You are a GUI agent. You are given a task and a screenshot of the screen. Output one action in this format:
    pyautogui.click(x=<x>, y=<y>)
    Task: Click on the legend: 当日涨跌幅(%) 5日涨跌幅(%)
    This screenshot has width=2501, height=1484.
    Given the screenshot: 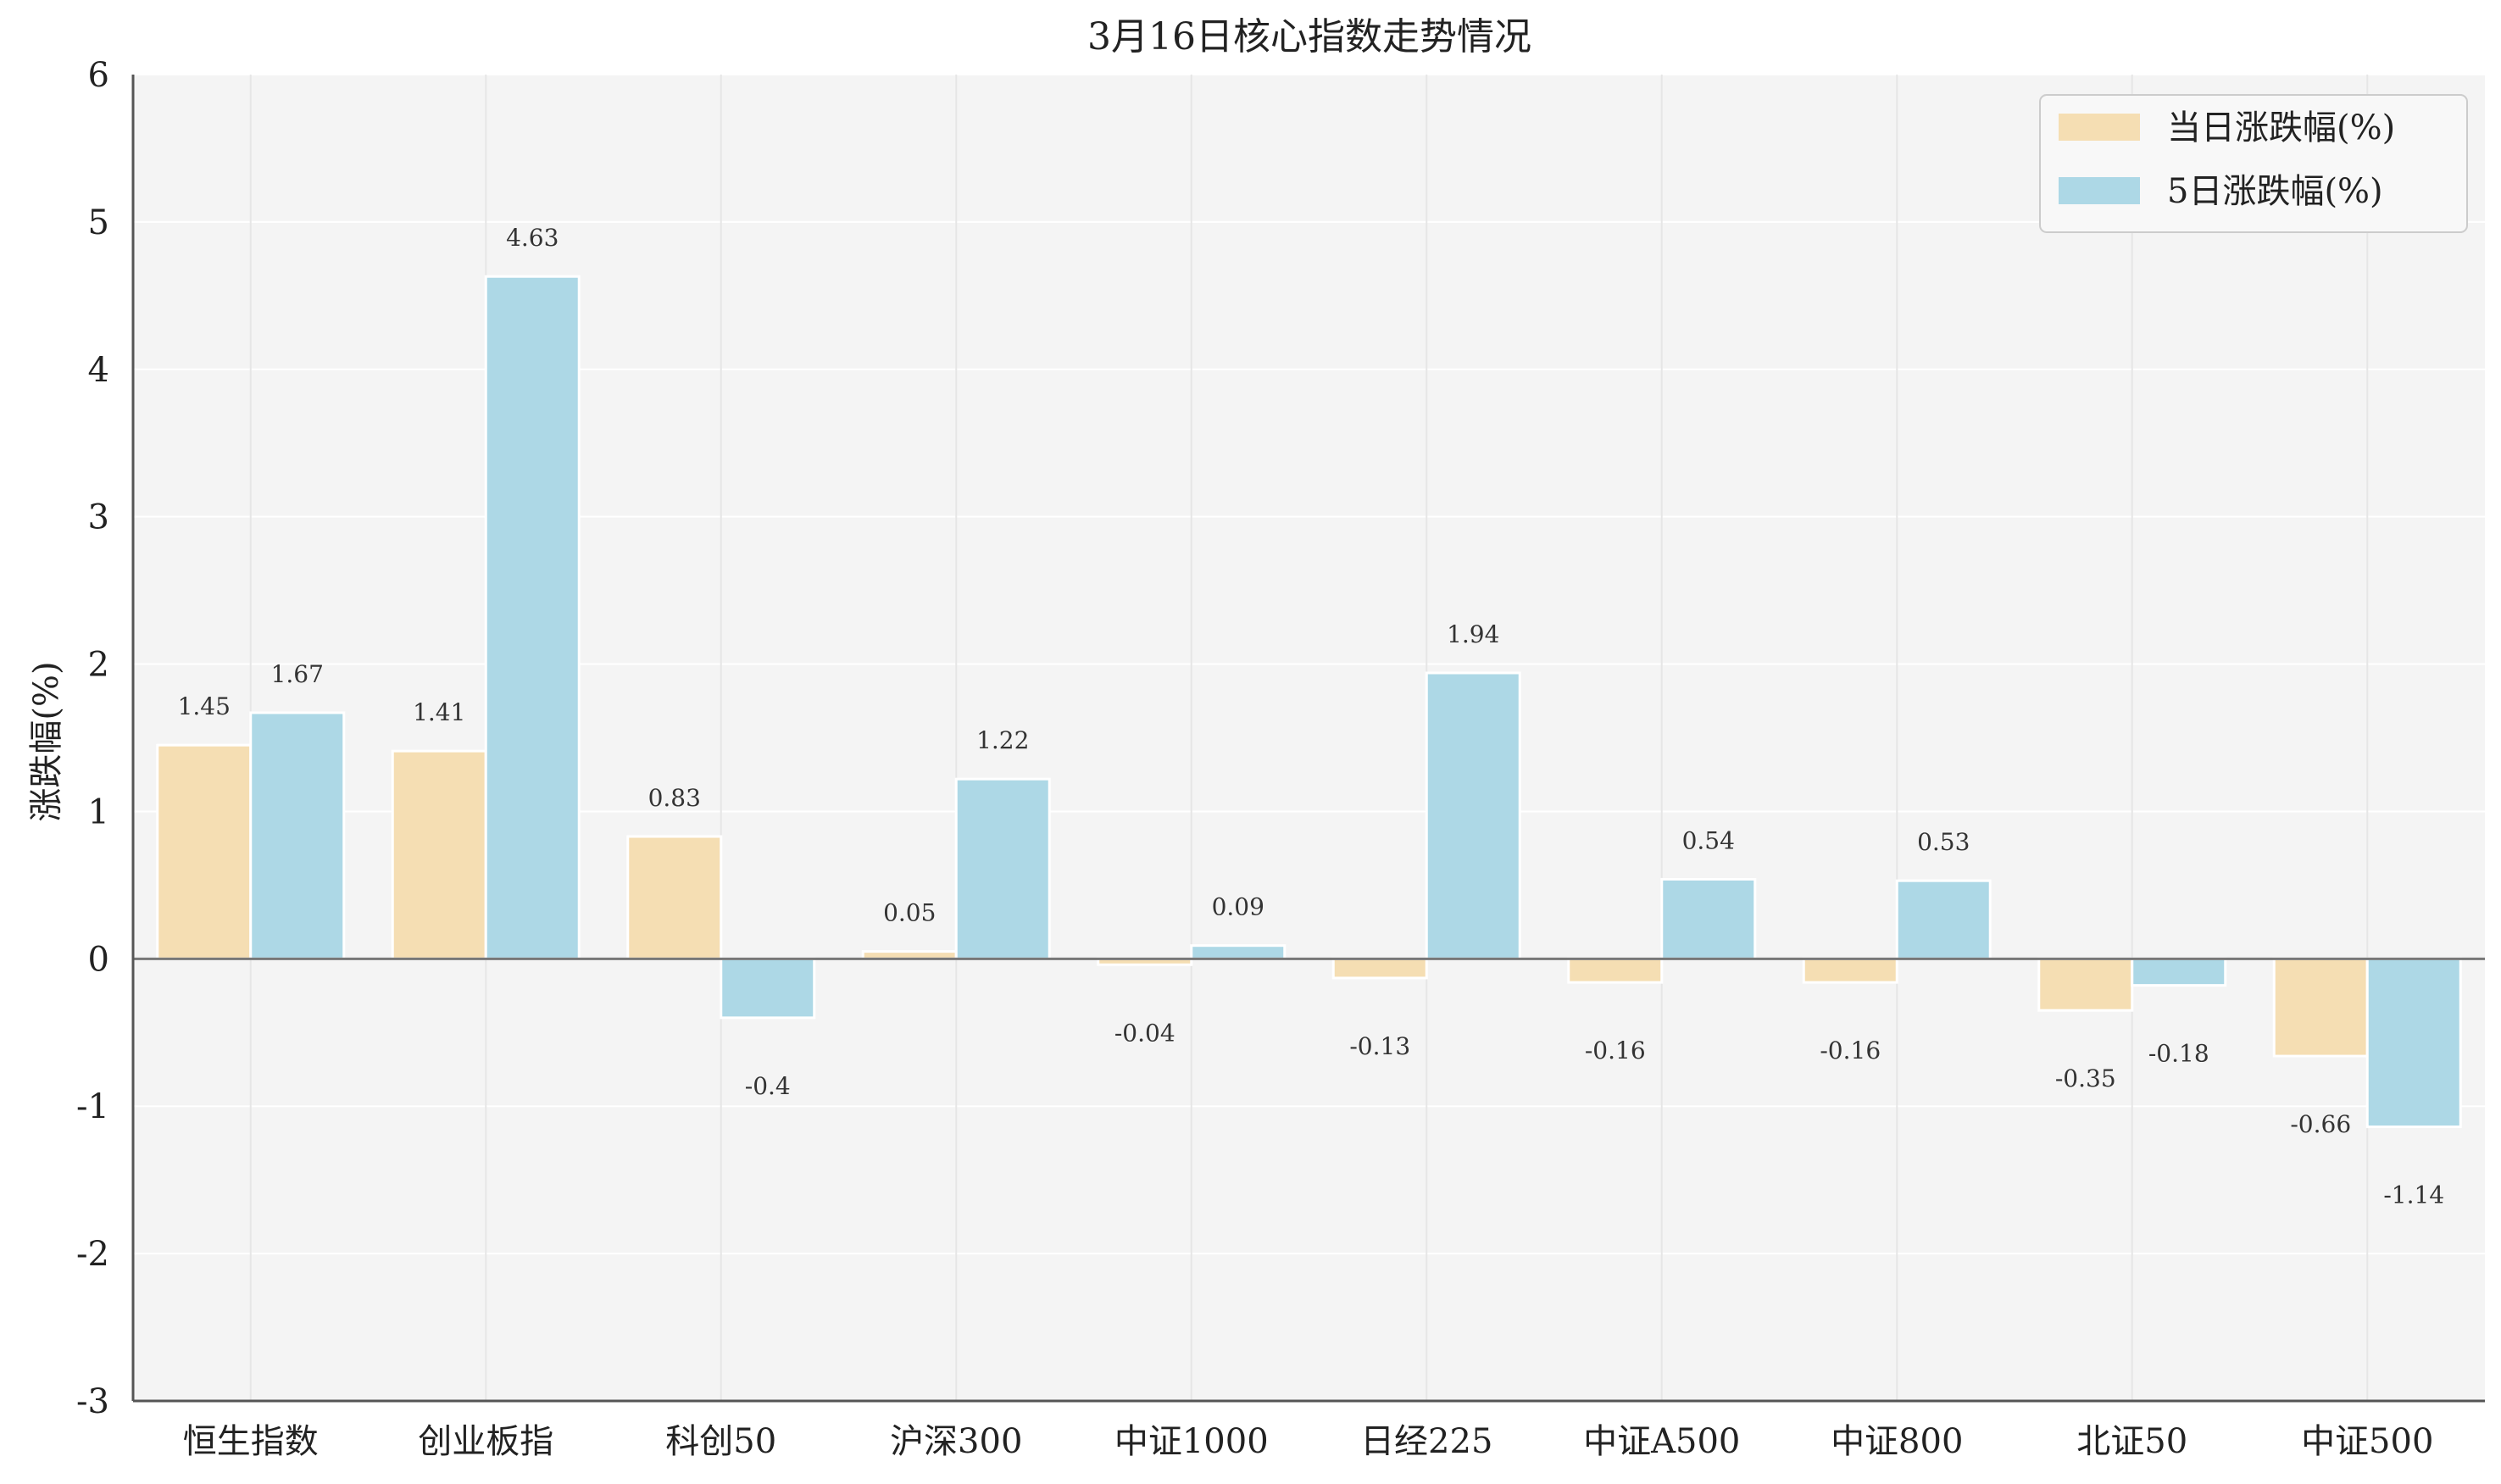 What is the action you would take?
    pyautogui.click(x=2253, y=164)
    